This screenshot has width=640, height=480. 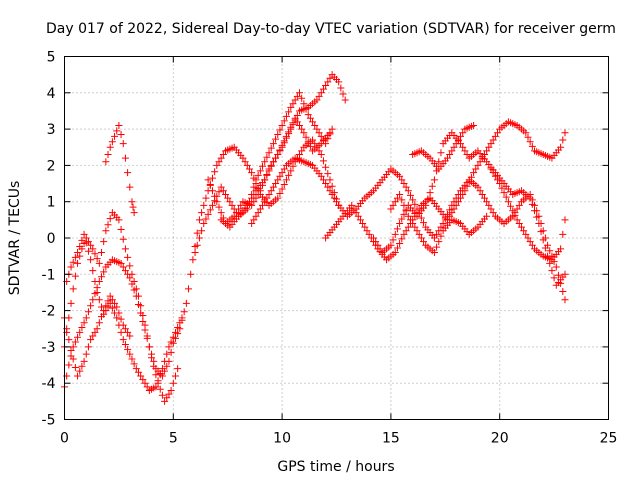 What do you see at coordinates (51, 58) in the screenshot?
I see `y-tick-label: 5` at bounding box center [51, 58].